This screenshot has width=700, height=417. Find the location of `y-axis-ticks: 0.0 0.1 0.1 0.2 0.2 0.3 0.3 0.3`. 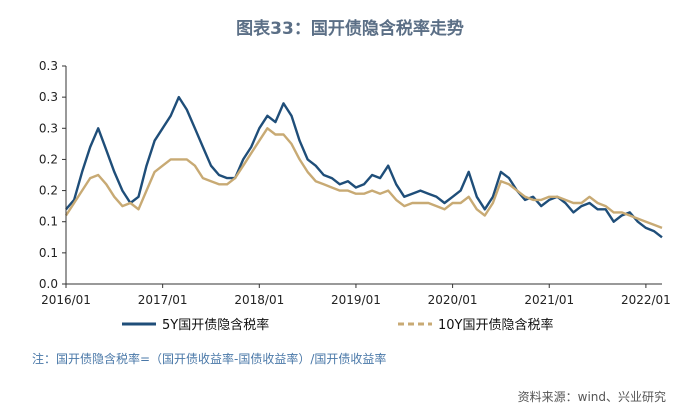

y-axis-ticks: 0.0 0.1 0.1 0.2 0.2 0.3 0.3 0.3 is located at coordinates (52, 175).